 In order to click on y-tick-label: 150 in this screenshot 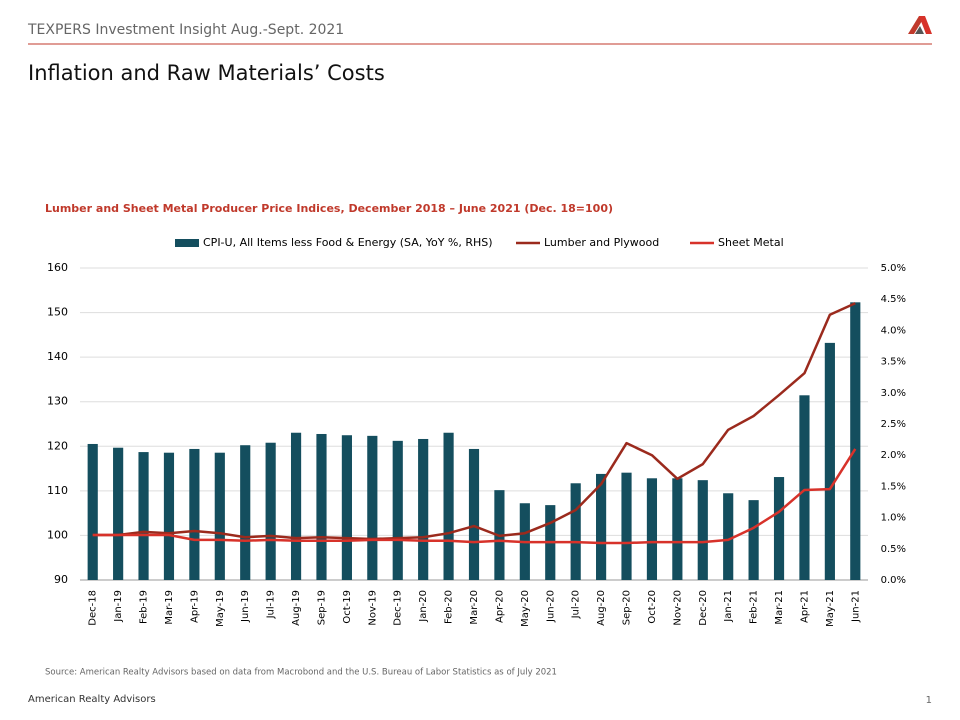, I will do `click(57, 312)`.